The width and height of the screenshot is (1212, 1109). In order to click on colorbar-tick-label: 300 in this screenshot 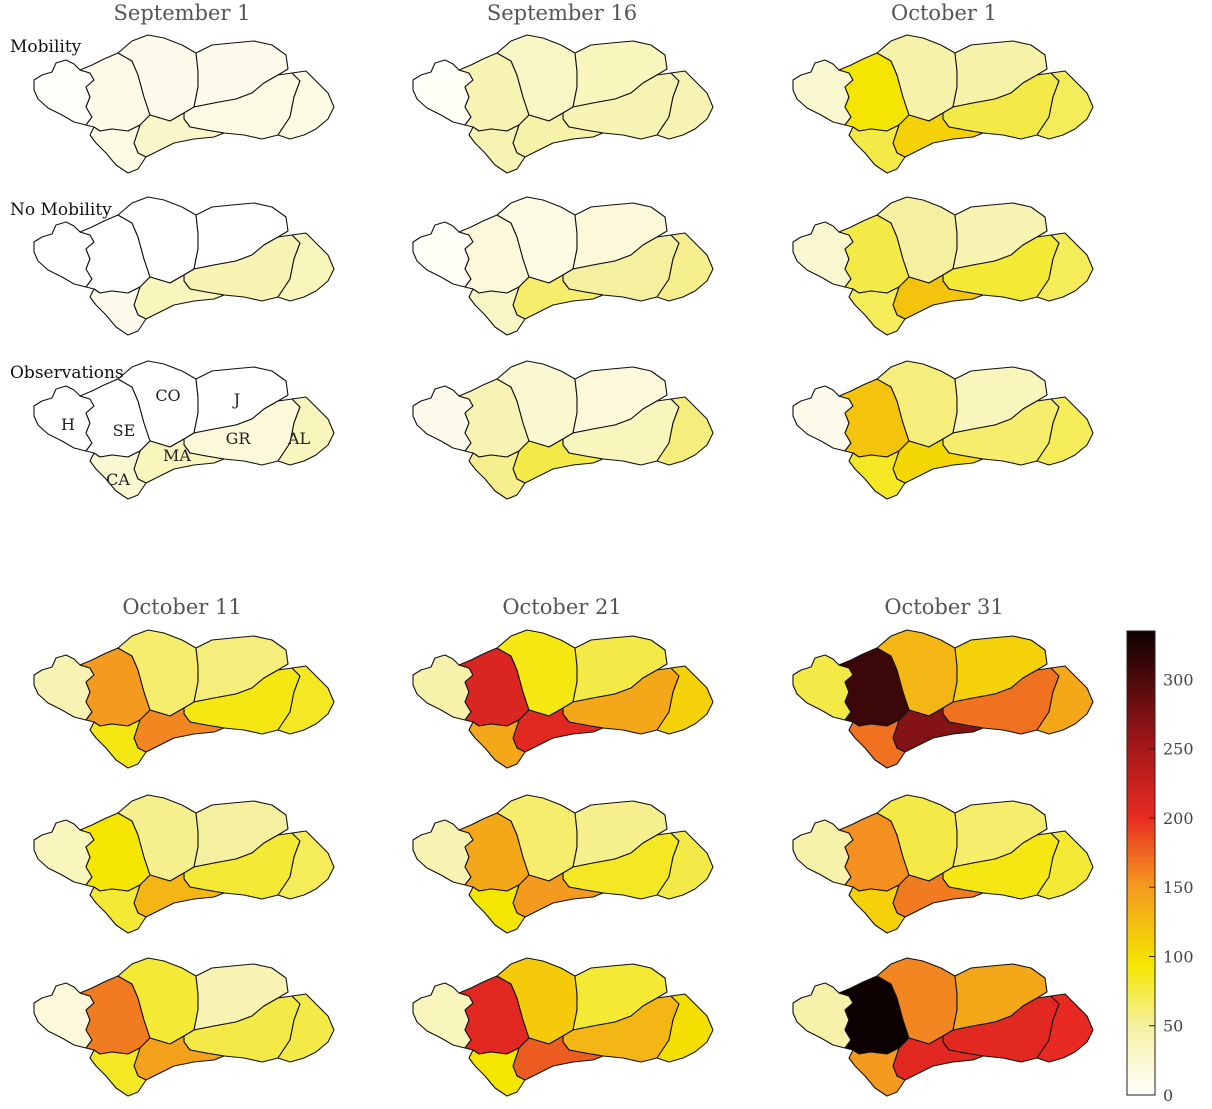, I will do `click(1178, 679)`.